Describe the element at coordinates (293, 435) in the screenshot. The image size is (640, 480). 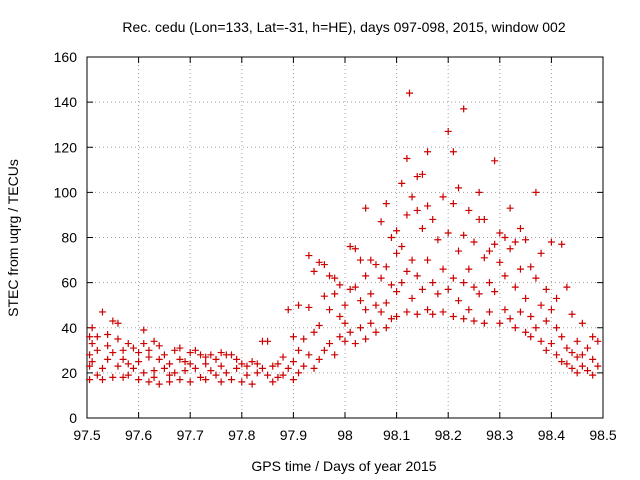
I see `x-tick-label: 97.9` at that location.